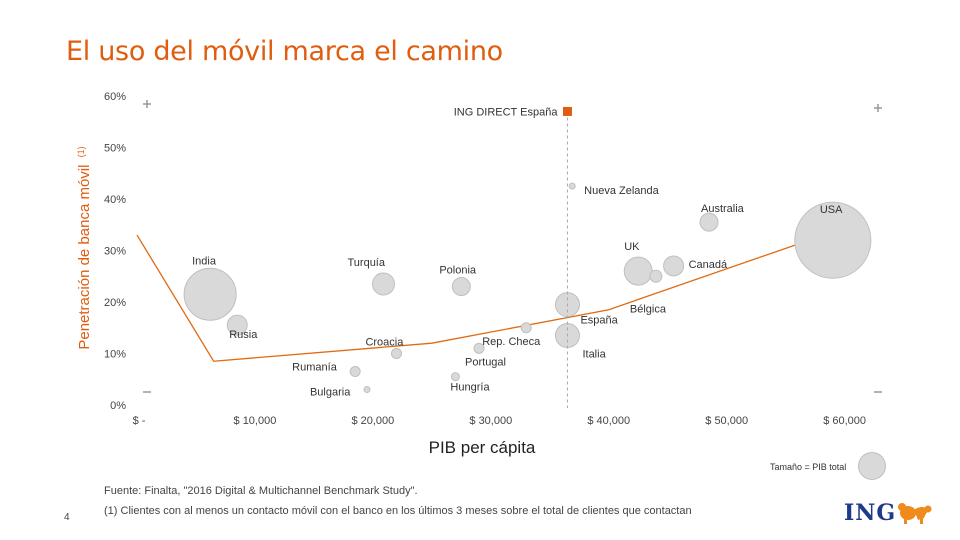  I want to click on bubble-hungria, so click(455, 377).